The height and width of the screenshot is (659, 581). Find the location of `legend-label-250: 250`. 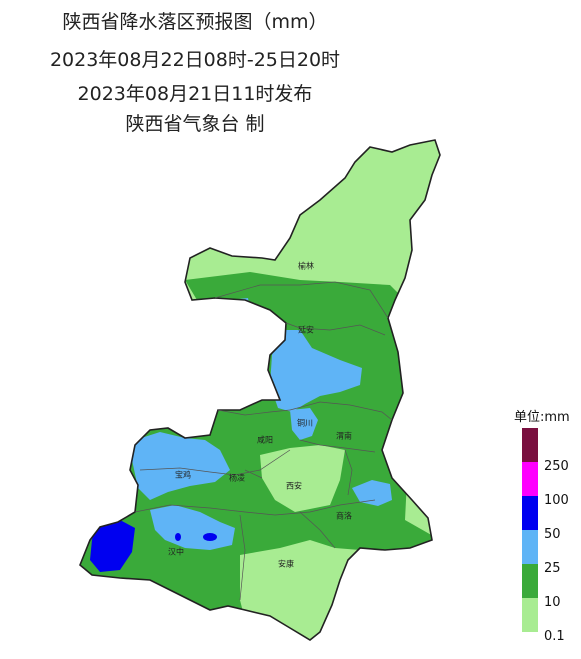

legend-label-250: 250 is located at coordinates (556, 466).